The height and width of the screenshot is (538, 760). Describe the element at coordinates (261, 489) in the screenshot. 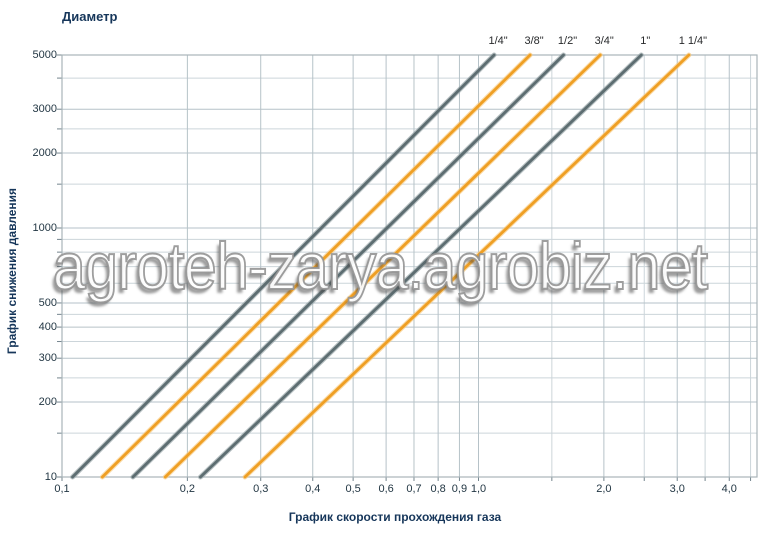

I see `x-tick-label: 0,3` at that location.